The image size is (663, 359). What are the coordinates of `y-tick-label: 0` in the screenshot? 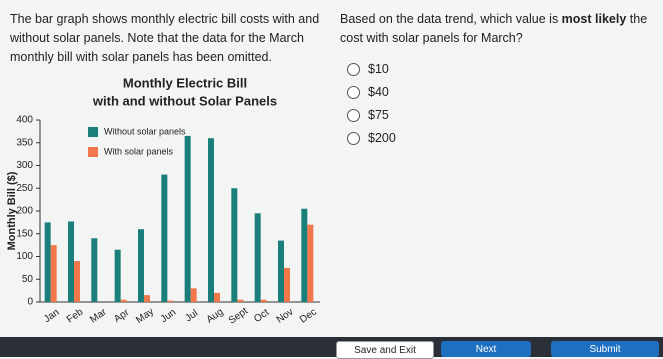 It's located at (30, 302).